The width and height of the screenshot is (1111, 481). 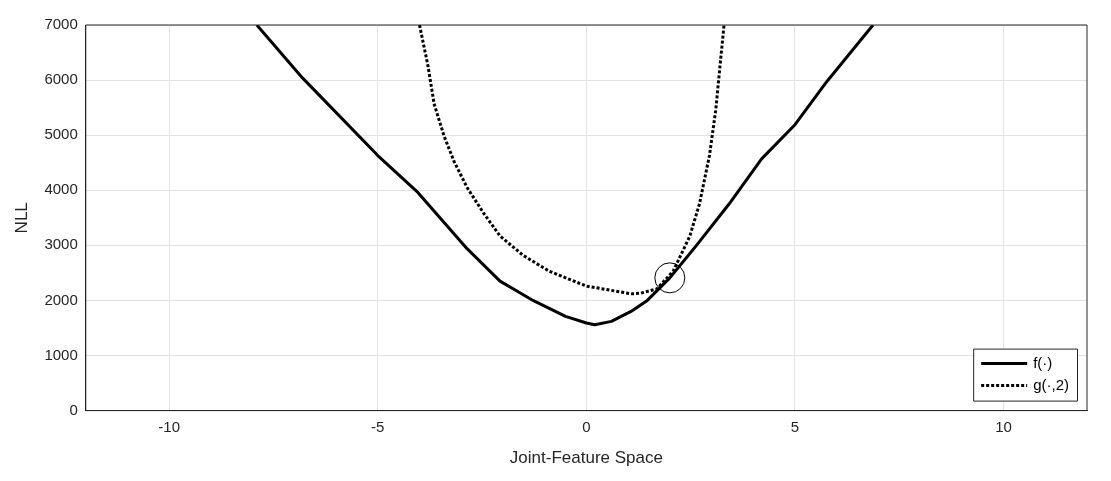 What do you see at coordinates (378, 426) in the screenshot?
I see `x-tick-label: -5` at bounding box center [378, 426].